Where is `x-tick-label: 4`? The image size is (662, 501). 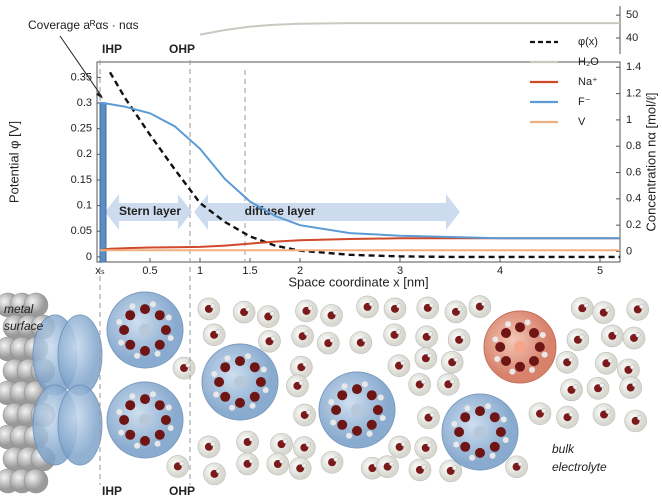 x-tick-label: 4 is located at coordinates (500, 271).